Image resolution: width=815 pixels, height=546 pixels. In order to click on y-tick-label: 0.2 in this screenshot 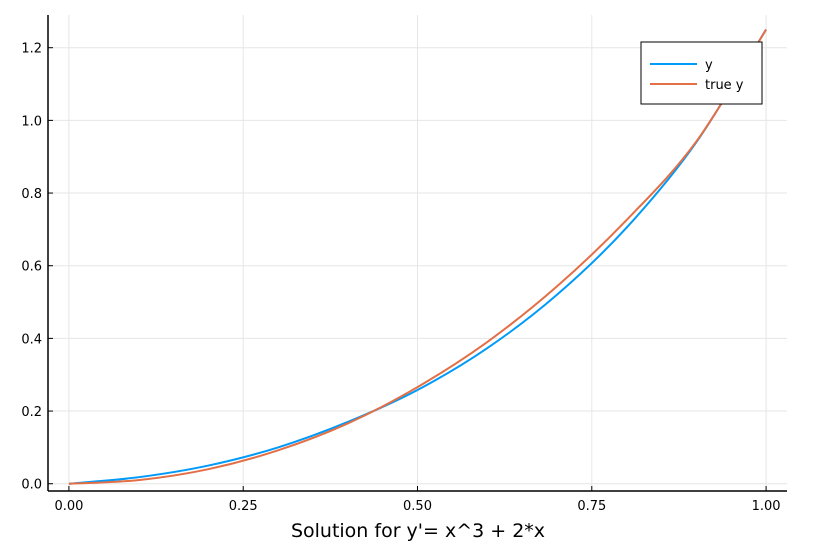, I will do `click(31, 412)`.